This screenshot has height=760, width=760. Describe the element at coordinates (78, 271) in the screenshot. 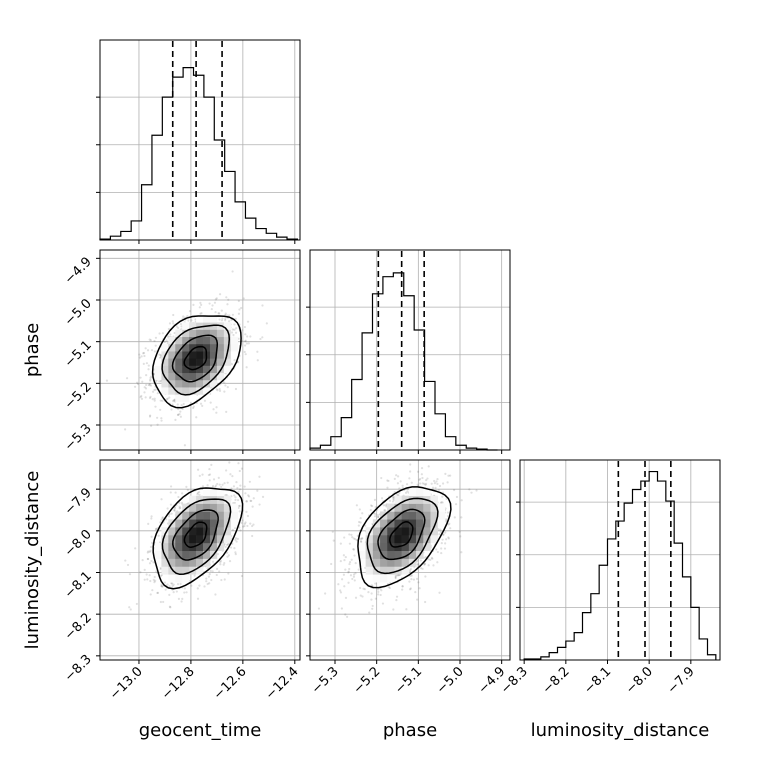

I see `y-tick-label: −4.9` at that location.